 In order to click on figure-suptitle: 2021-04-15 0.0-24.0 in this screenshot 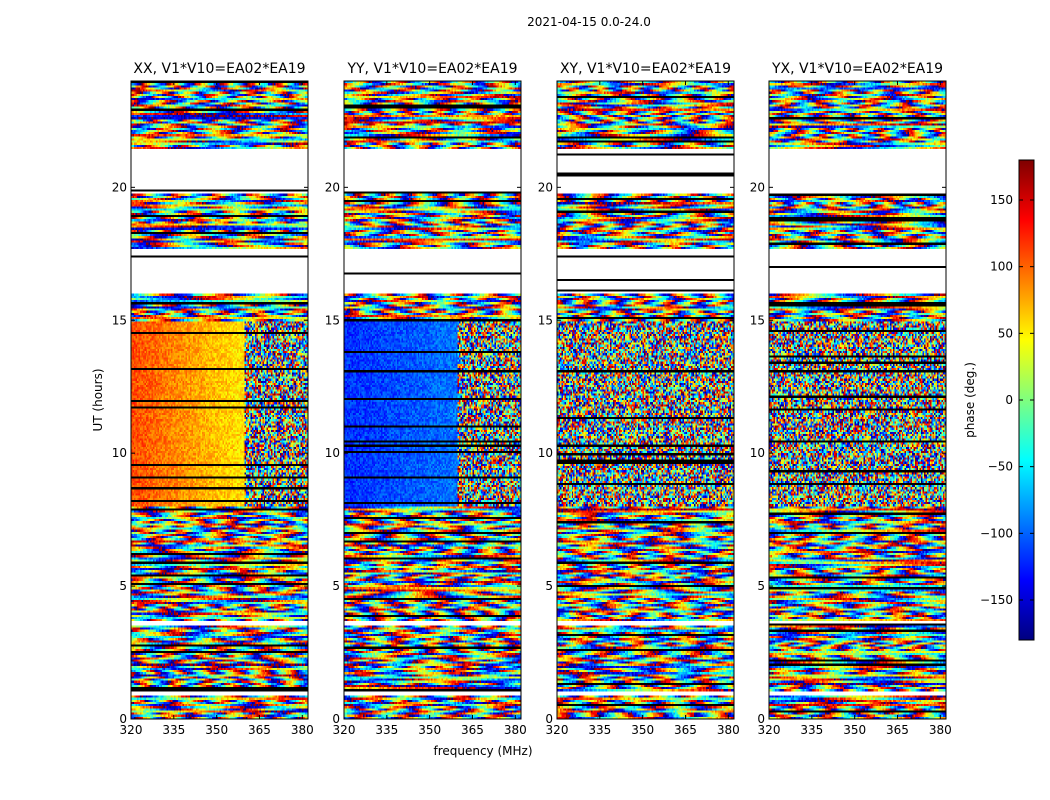, I will do `click(589, 22)`.